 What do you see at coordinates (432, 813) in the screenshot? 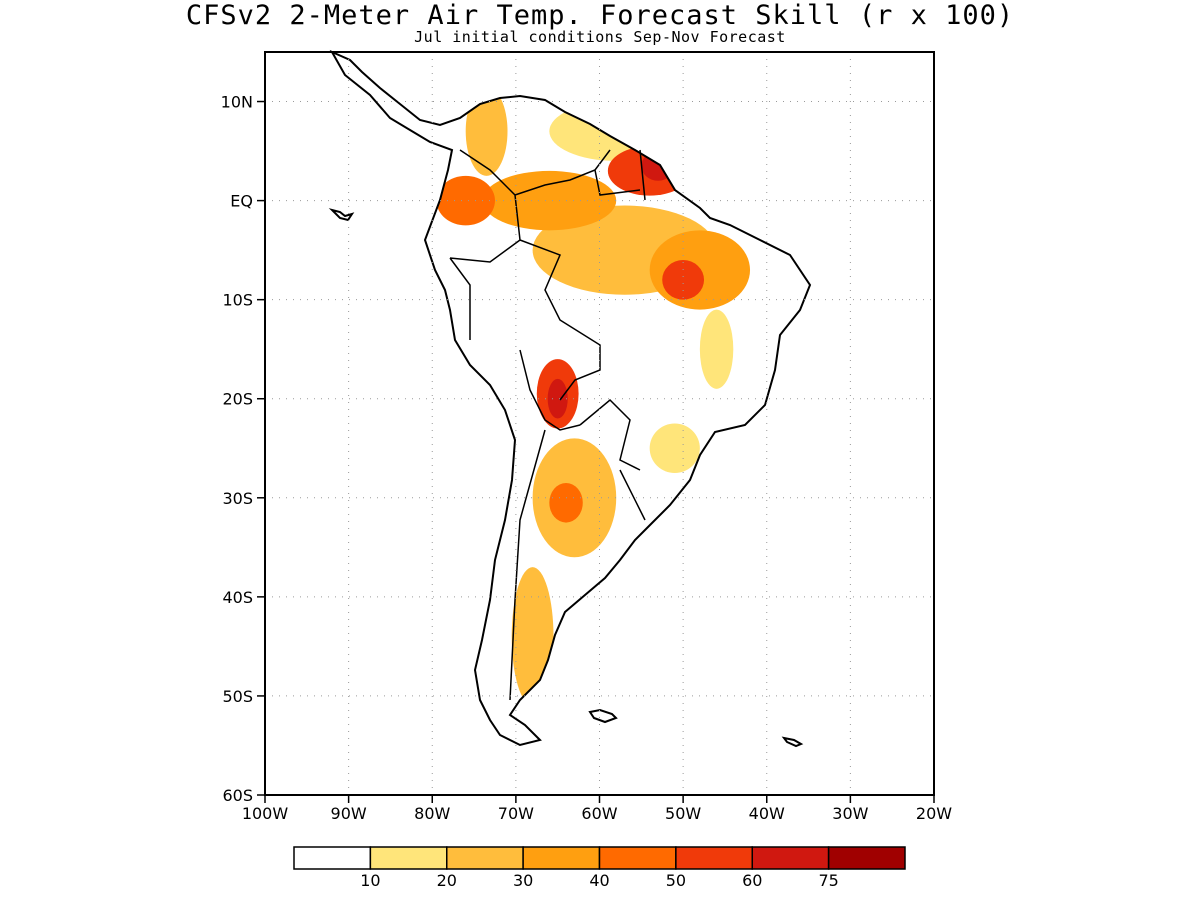
I see `x-tick-label: 80W` at bounding box center [432, 813].